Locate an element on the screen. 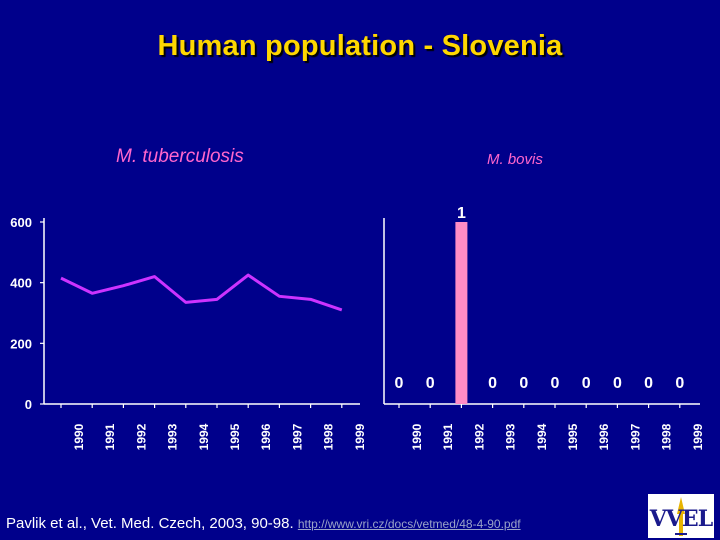  tb-x-tick-label: 1995 is located at coordinates (235, 436).